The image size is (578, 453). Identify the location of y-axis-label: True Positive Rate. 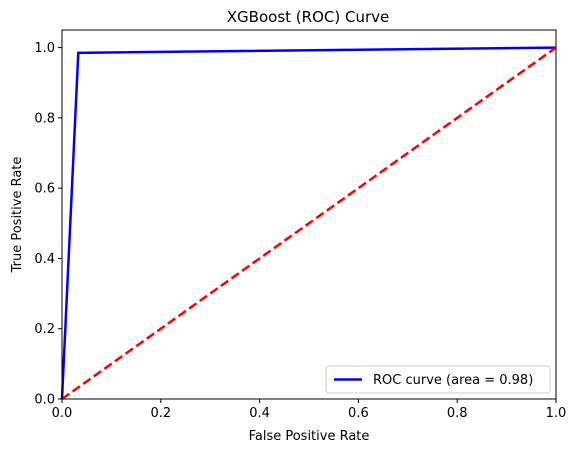
(17, 215).